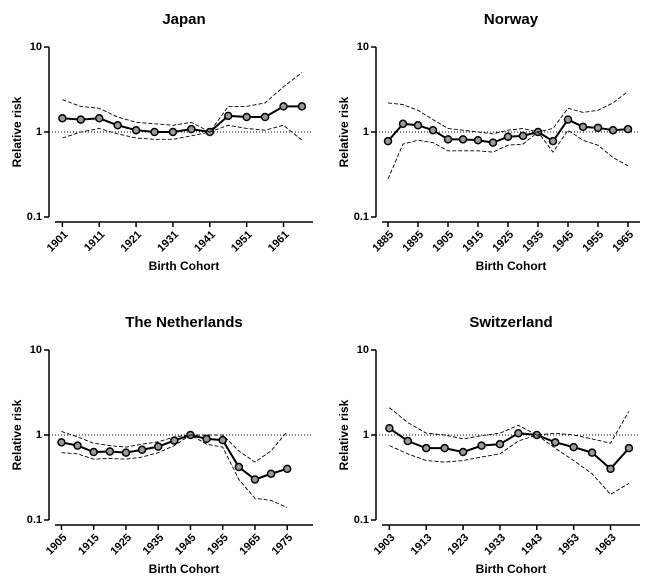 The width and height of the screenshot is (654, 577). Describe the element at coordinates (94, 241) in the screenshot. I see `x-tick-label: 1911` at that location.